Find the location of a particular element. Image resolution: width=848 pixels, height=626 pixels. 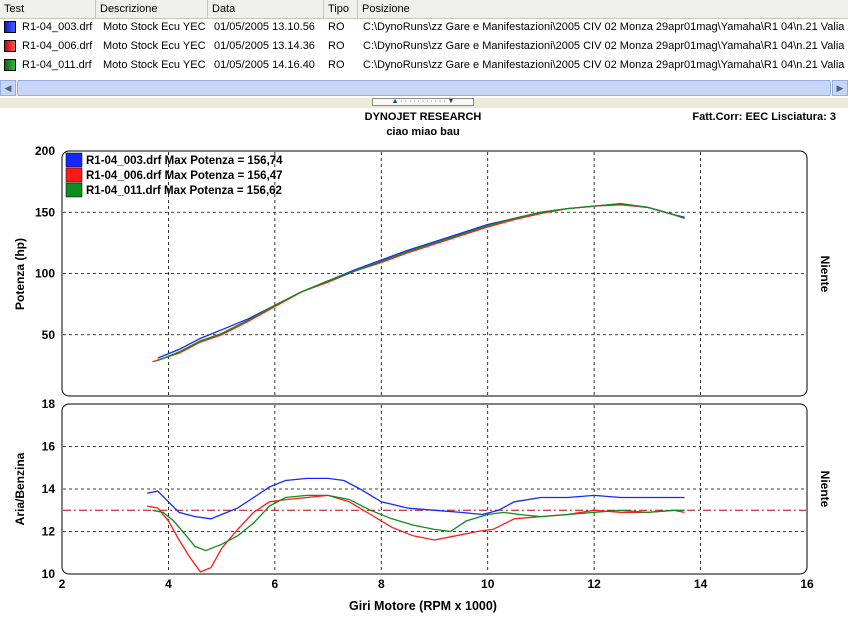

legend-item: R1-04_006.drf Max Potenza = 156,47 is located at coordinates (184, 176).